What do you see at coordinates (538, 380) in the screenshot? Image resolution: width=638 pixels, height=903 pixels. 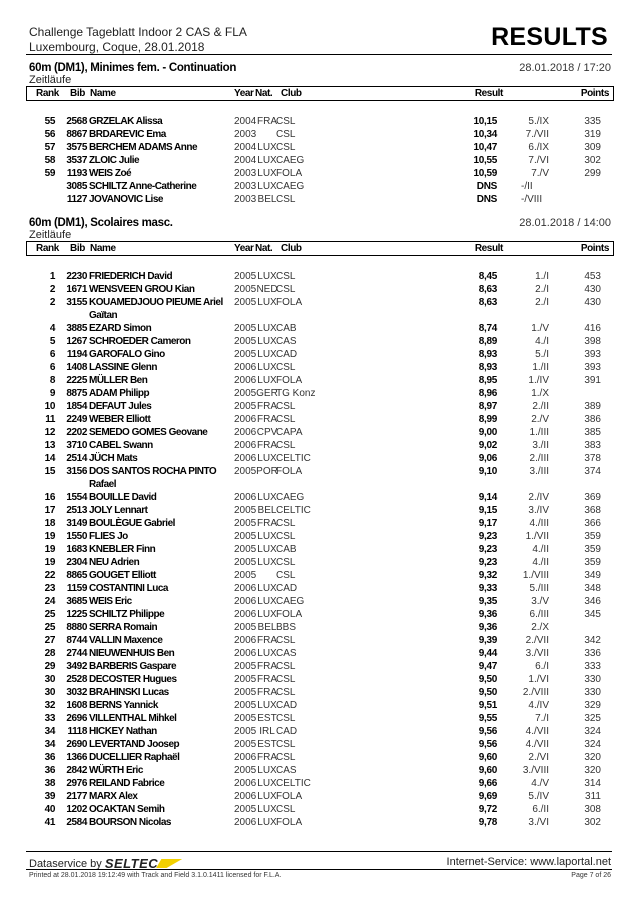 I see `cell-pos: 1./IV` at bounding box center [538, 380].